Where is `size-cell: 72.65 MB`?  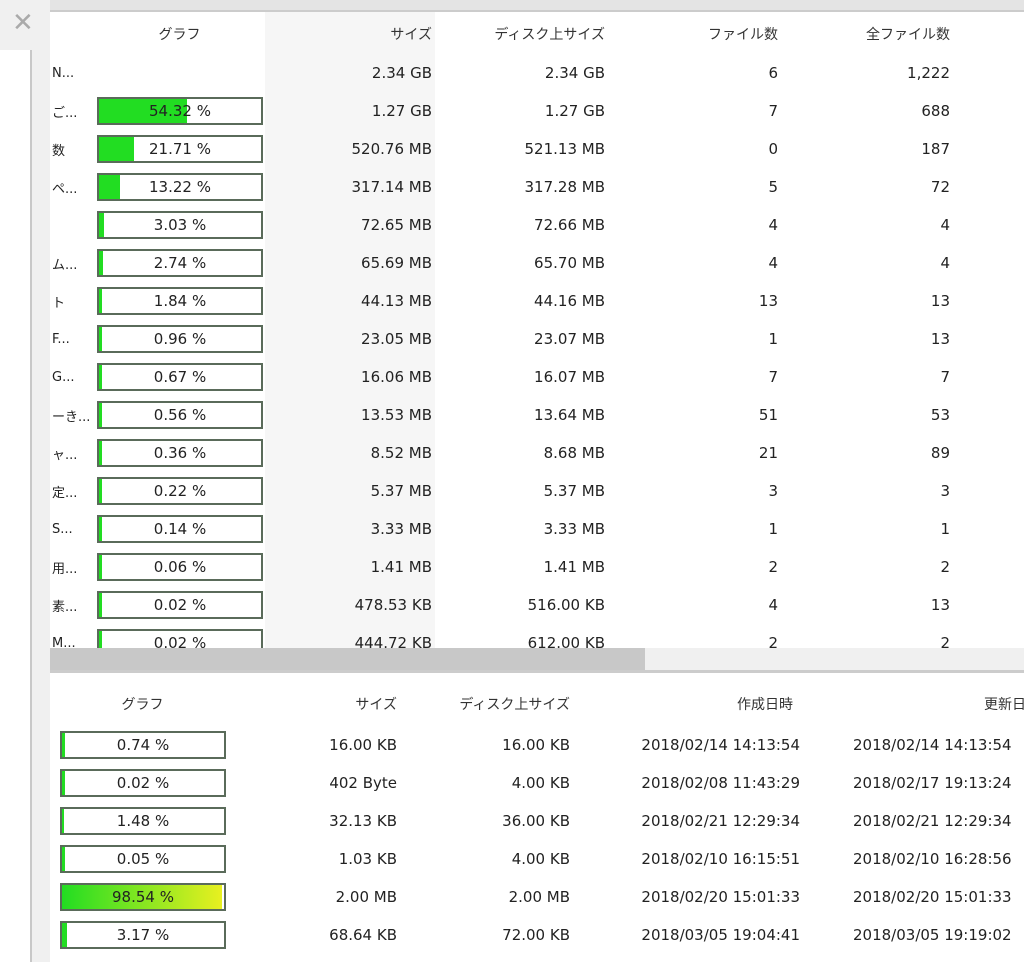 size-cell: 72.65 MB is located at coordinates (396, 225).